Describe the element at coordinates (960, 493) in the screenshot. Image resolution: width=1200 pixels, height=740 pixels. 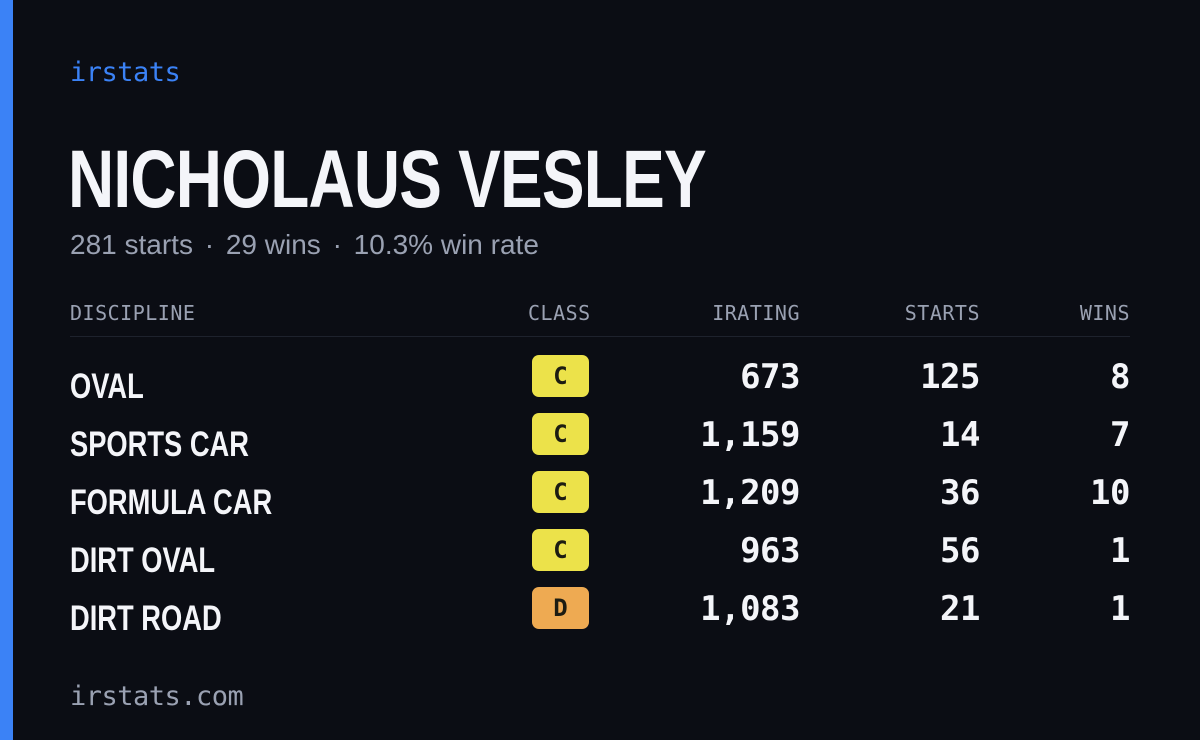
I see `starts-value: 36` at that location.